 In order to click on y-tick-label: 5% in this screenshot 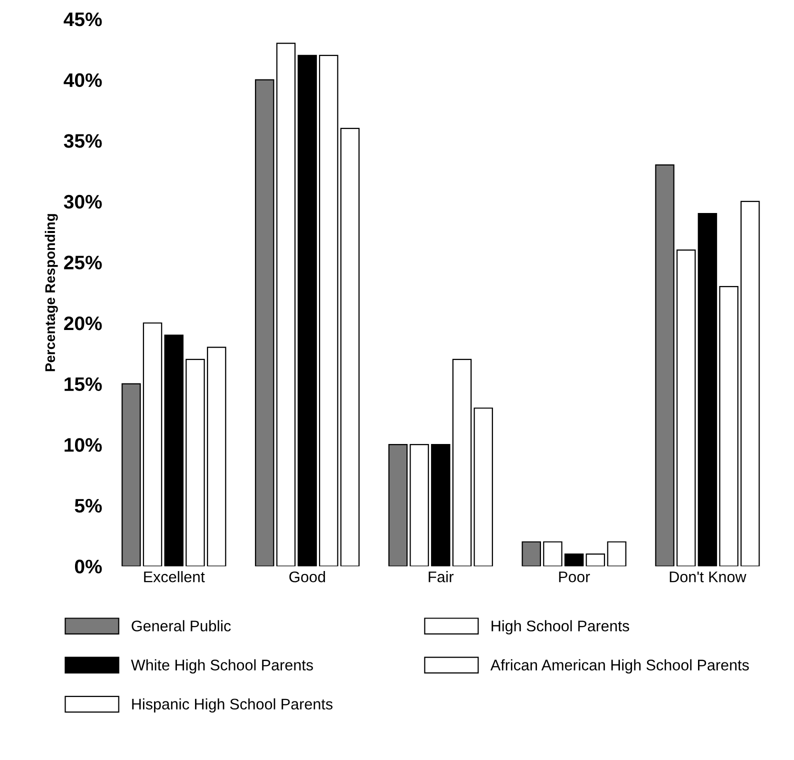, I will do `click(88, 505)`.